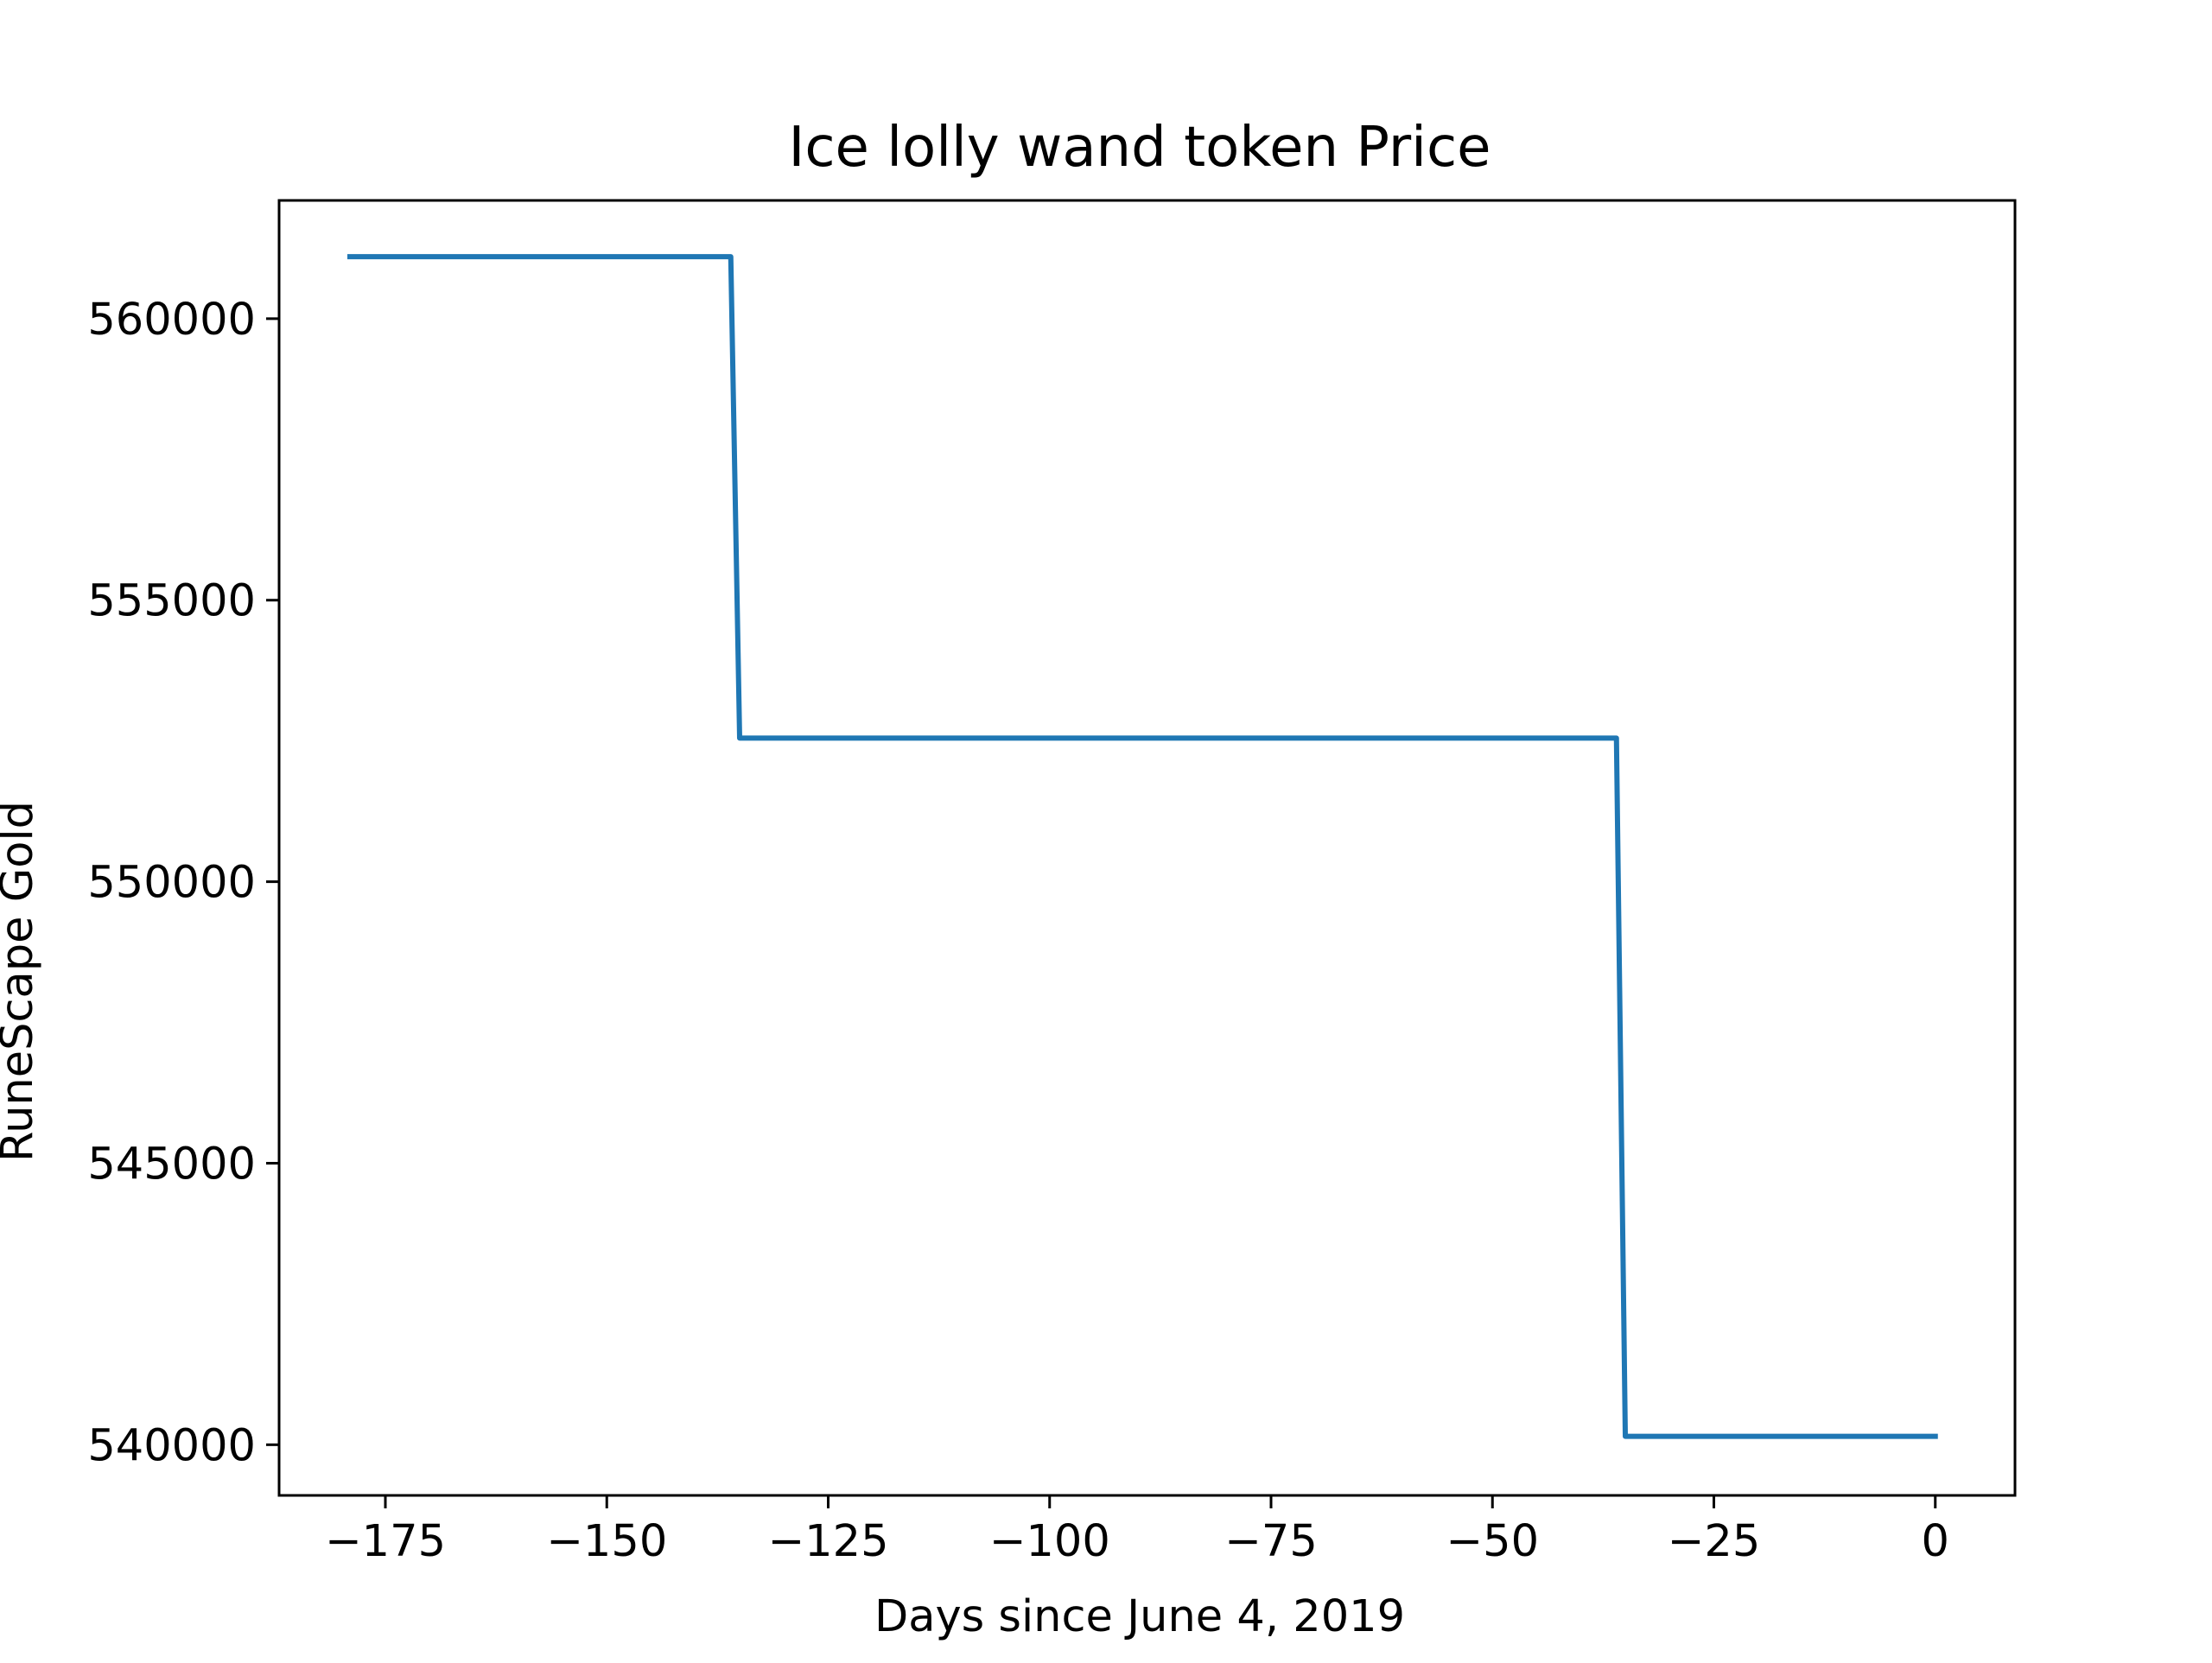  I want to click on x-tick-label: −75, so click(1271, 1541).